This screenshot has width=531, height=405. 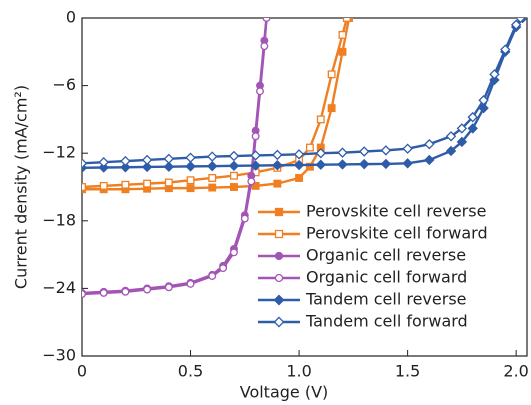 I want to click on y-tick-label: −6, so click(x=64, y=84).